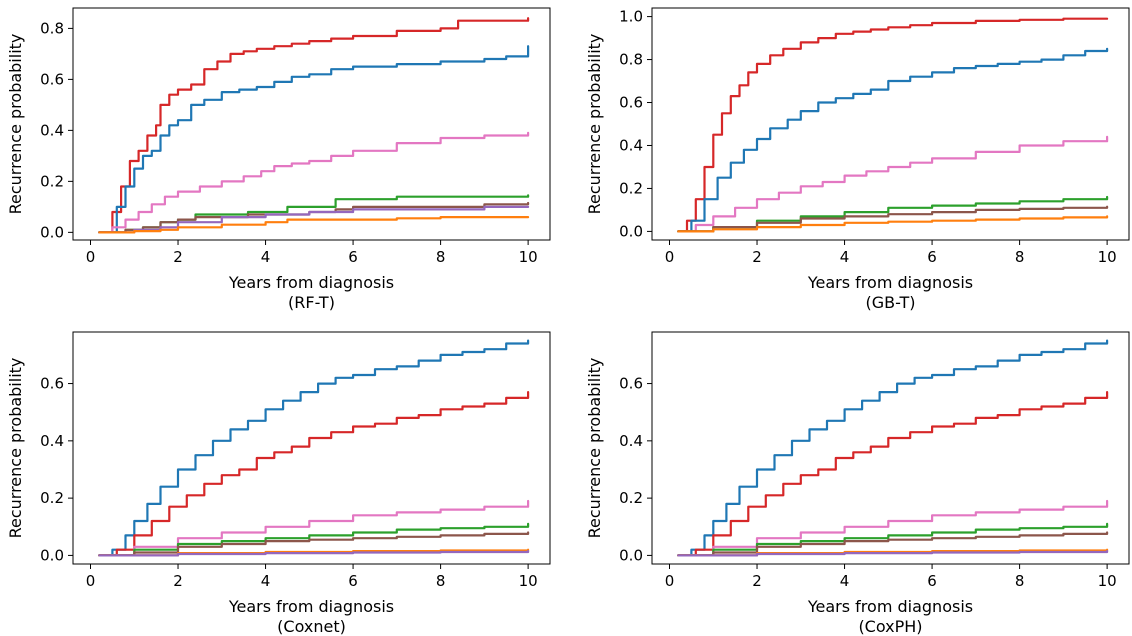 The width and height of the screenshot is (1132, 636). What do you see at coordinates (631, 17) in the screenshot?
I see `y-tick-label: 1.0` at bounding box center [631, 17].